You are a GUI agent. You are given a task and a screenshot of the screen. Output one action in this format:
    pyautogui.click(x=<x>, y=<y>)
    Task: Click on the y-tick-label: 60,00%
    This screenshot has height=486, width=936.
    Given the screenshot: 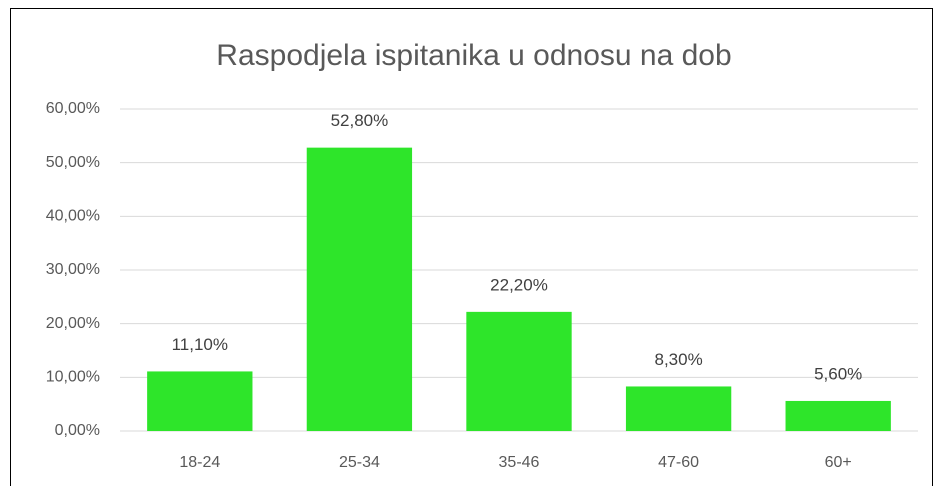 What is the action you would take?
    pyautogui.click(x=73, y=108)
    